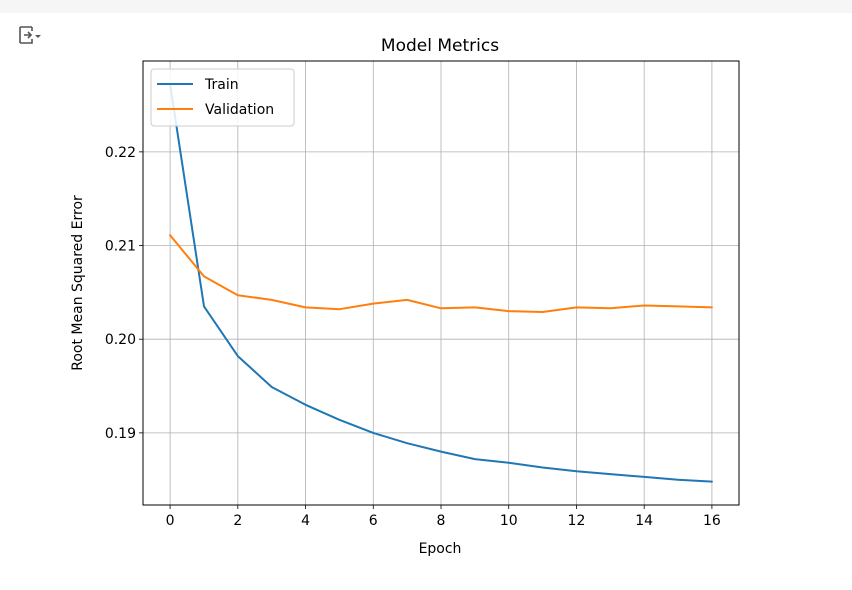 Image resolution: width=852 pixels, height=590 pixels. Describe the element at coordinates (120, 434) in the screenshot. I see `y-tick-label: 0.19` at that location.